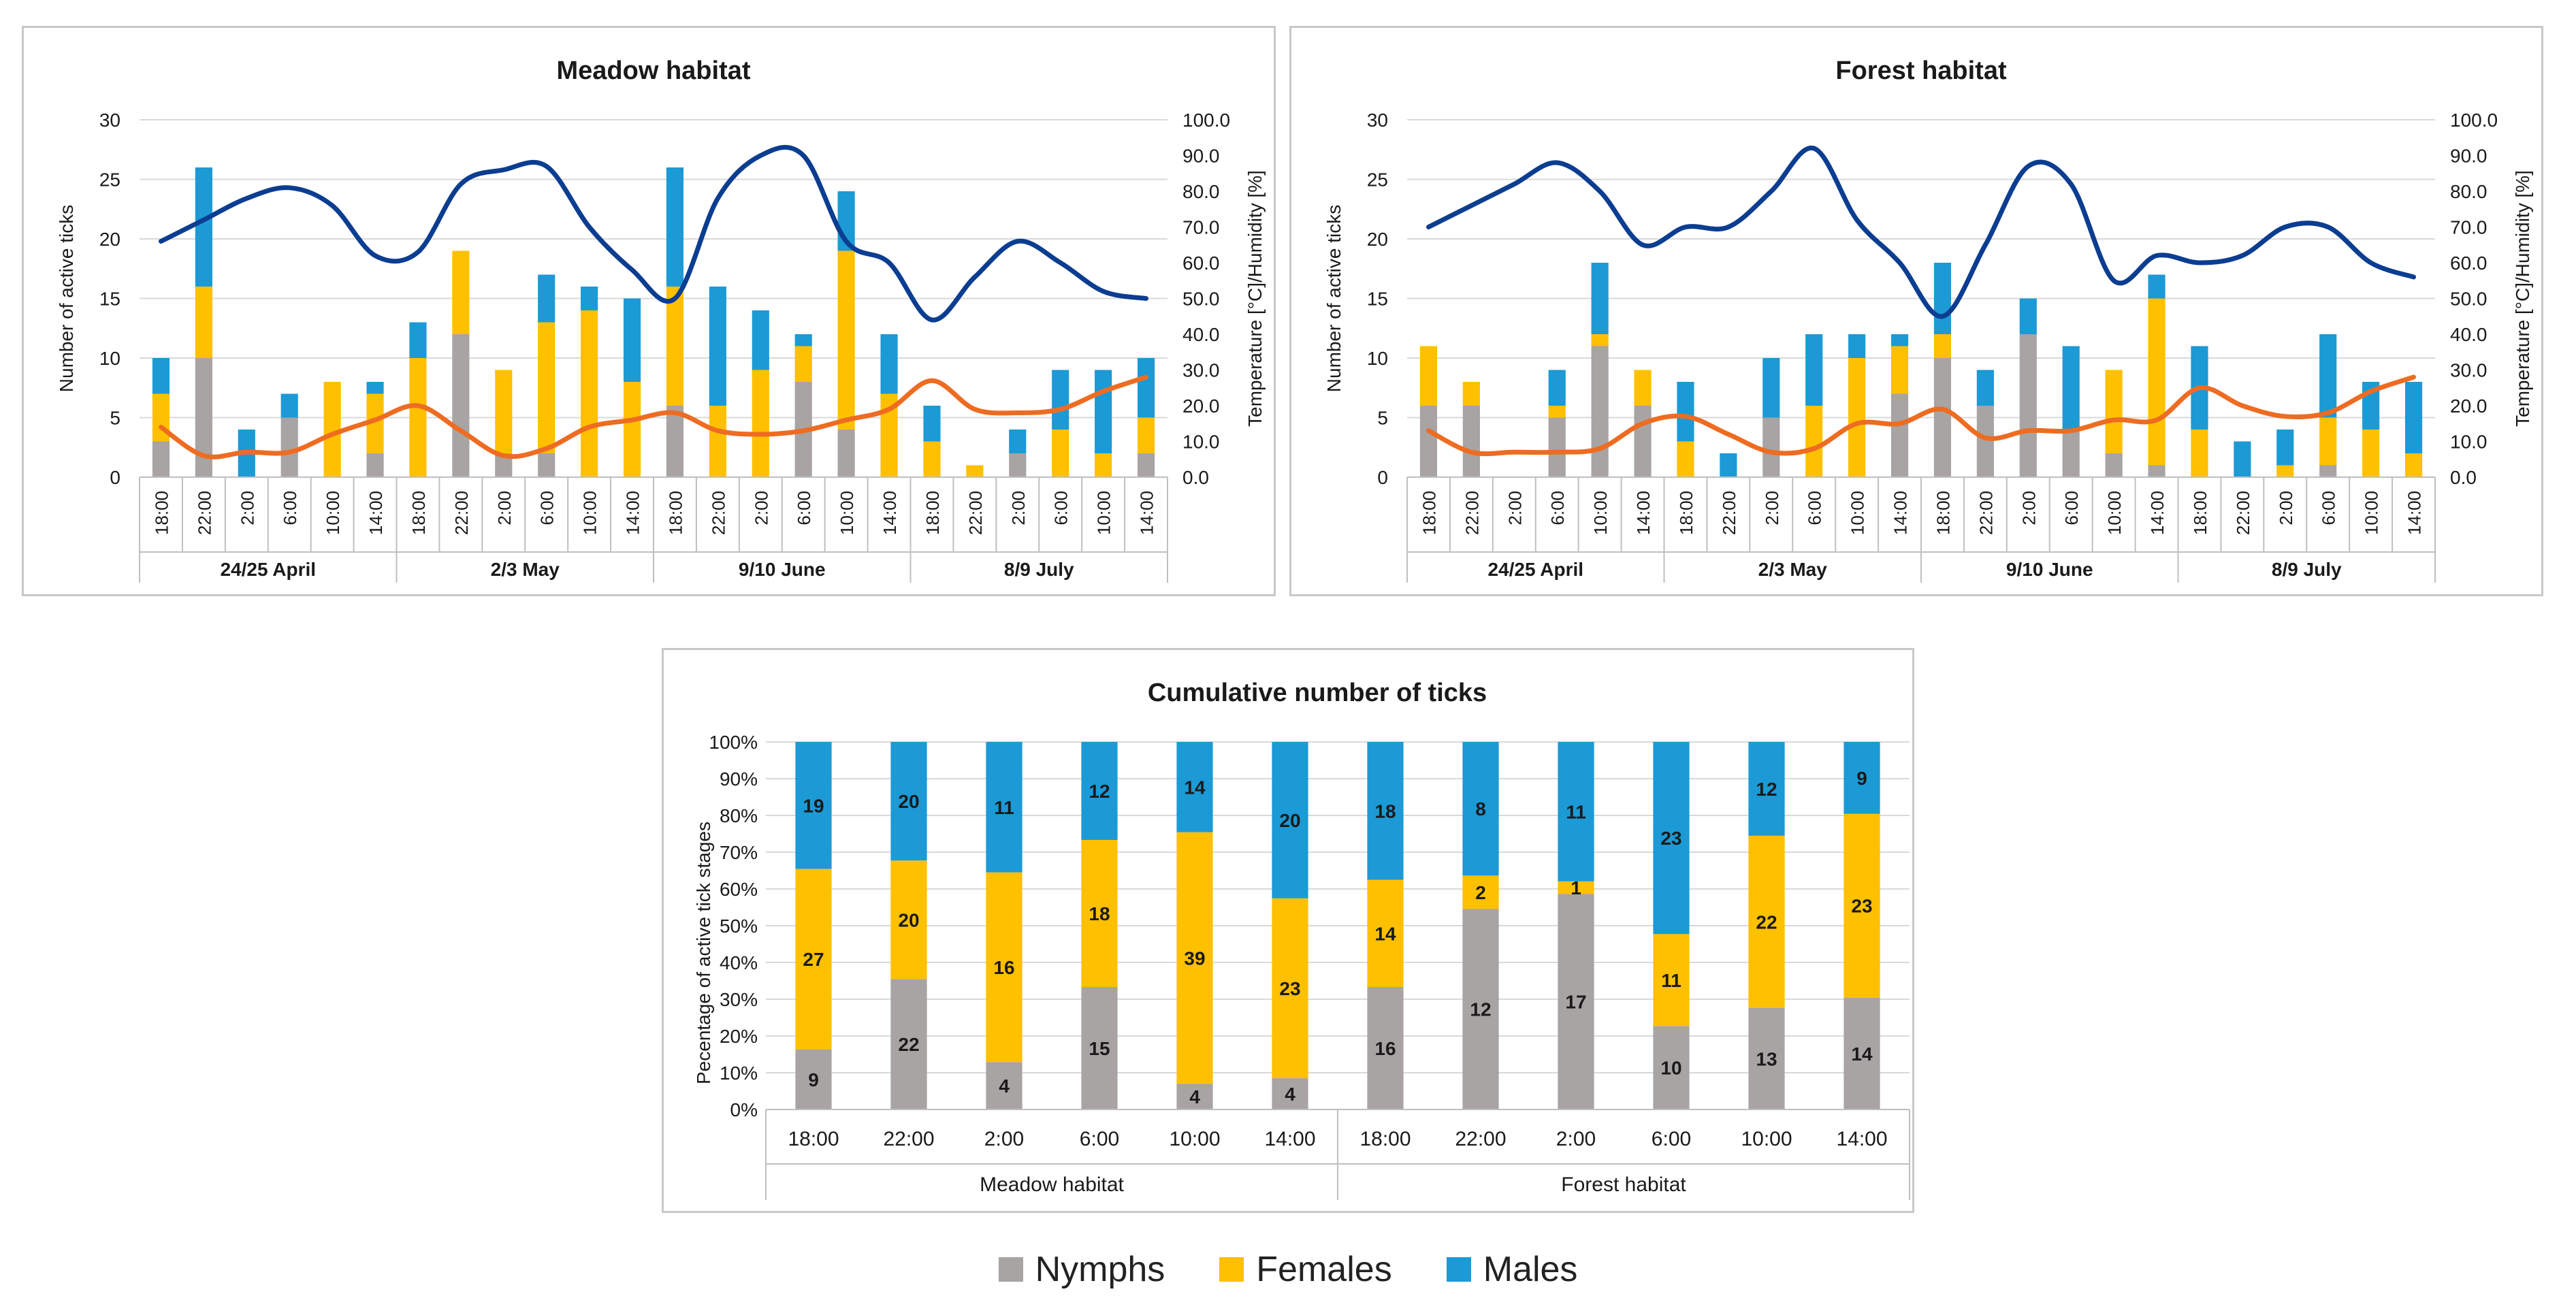 The width and height of the screenshot is (2576, 1313). Describe the element at coordinates (1082, 1269) in the screenshot. I see `legend-item-nymphs: Nymphs` at that location.